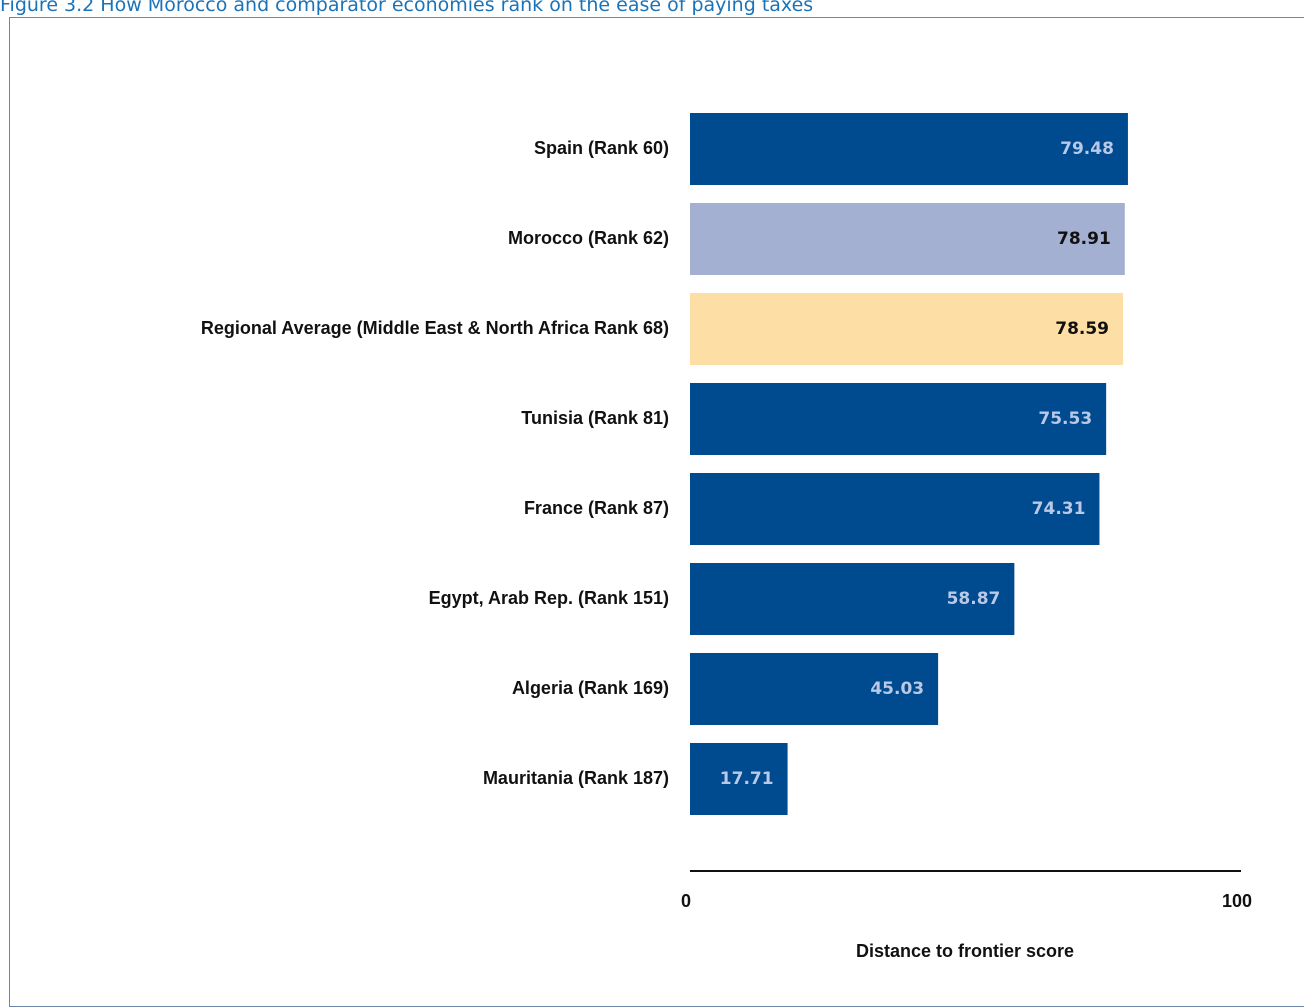 This screenshot has width=1304, height=1007. Describe the element at coordinates (747, 779) in the screenshot. I see `value-label: 17.71` at that location.